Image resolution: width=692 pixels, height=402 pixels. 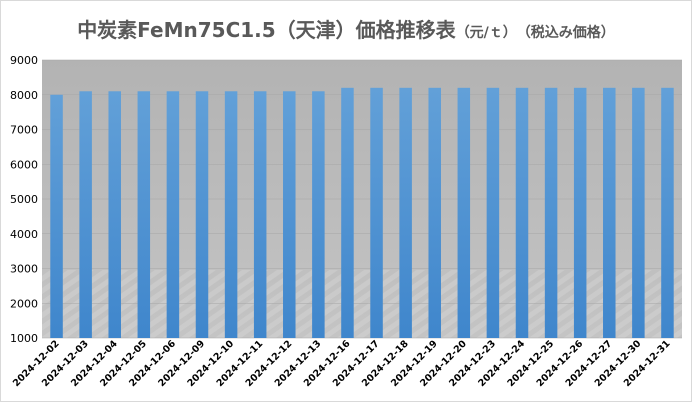 What do you see at coordinates (24, 199) in the screenshot?
I see `y-tick-label: 5000` at bounding box center [24, 199].